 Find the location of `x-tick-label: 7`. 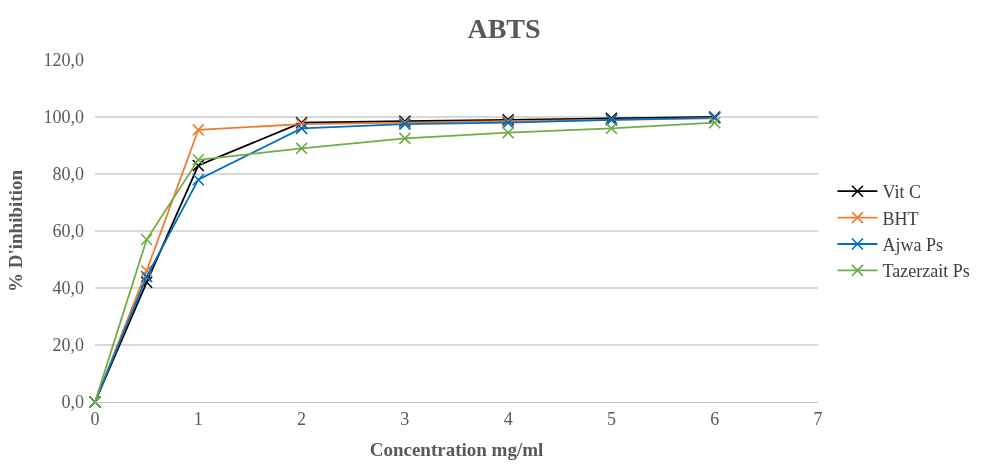

x-tick-label: 7 is located at coordinates (818, 418).